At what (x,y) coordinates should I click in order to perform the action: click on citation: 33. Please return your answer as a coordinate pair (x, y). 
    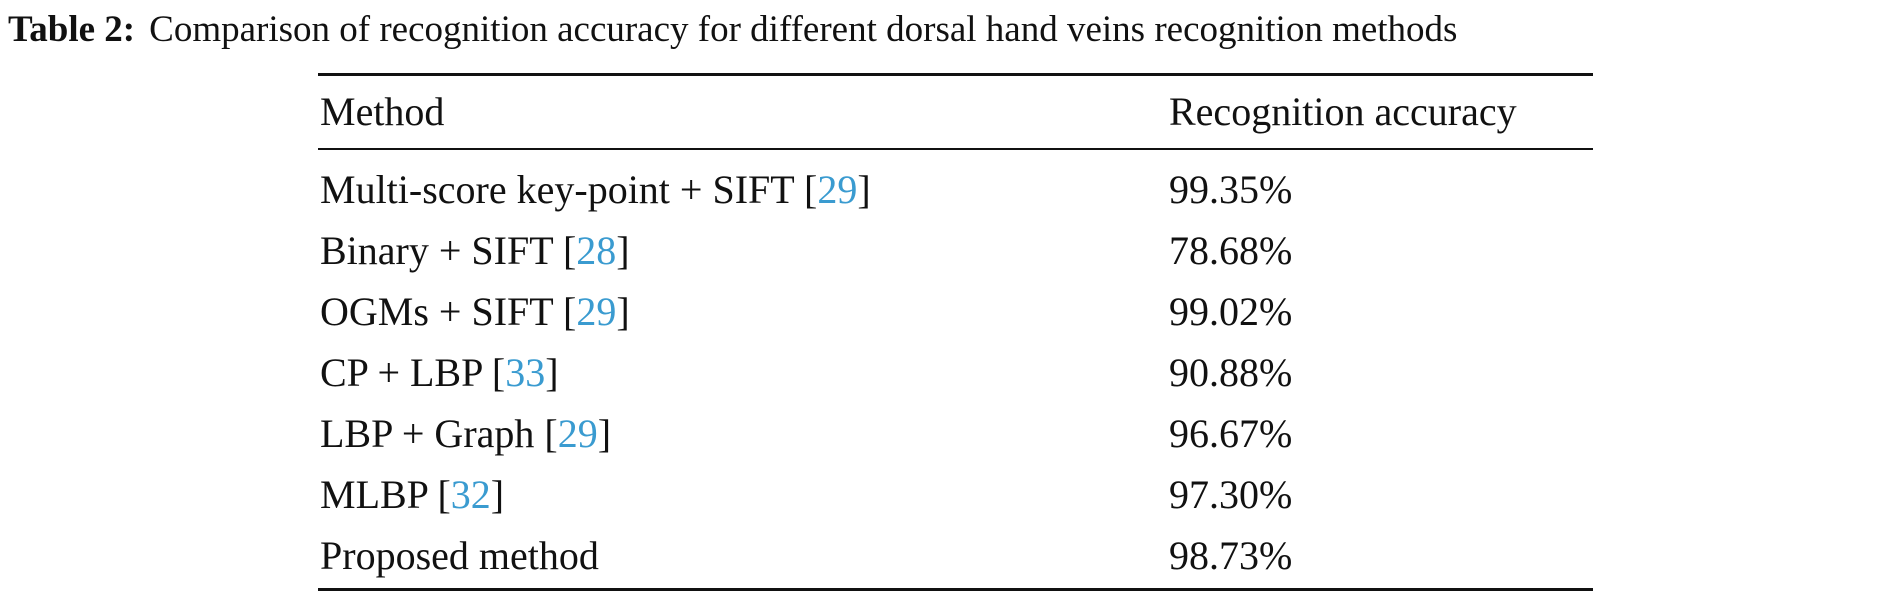
    Looking at the image, I should click on (525, 372).